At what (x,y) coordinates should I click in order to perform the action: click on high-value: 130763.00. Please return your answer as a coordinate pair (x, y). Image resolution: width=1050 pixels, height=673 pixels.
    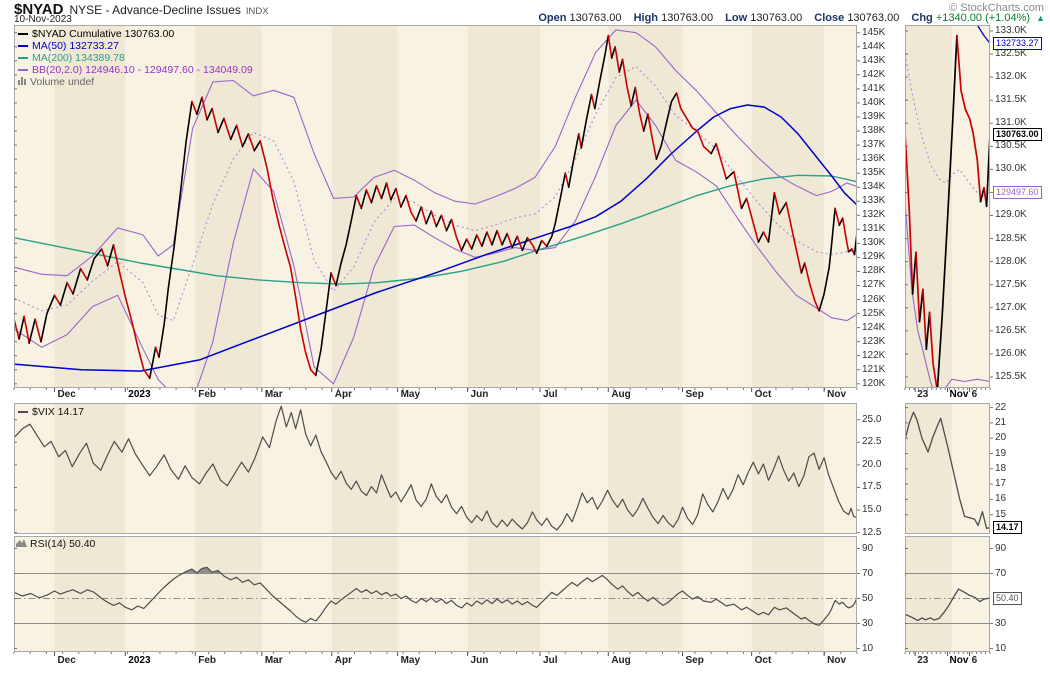
    Looking at the image, I should click on (687, 18).